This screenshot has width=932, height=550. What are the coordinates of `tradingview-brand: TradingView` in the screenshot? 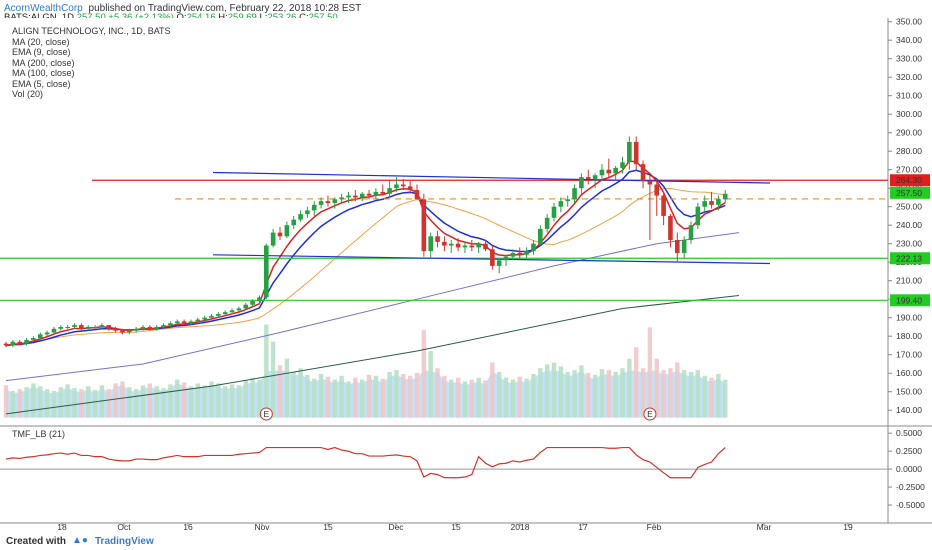 It's located at (124, 541).